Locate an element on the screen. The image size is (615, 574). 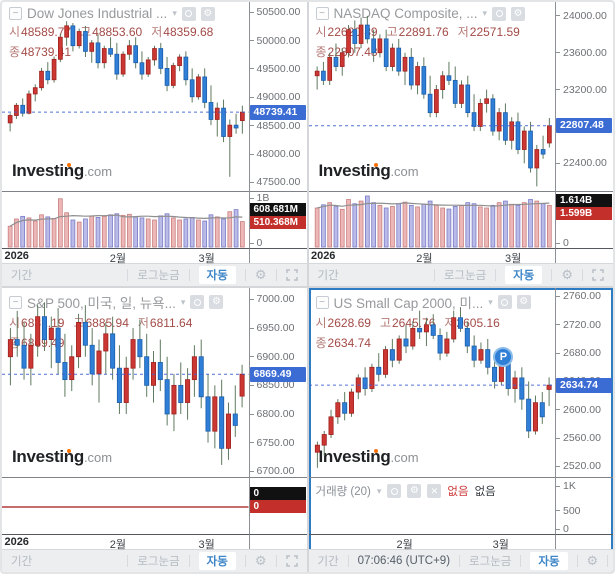
y-axis-tick: 49000.00 is located at coordinates (275, 97).